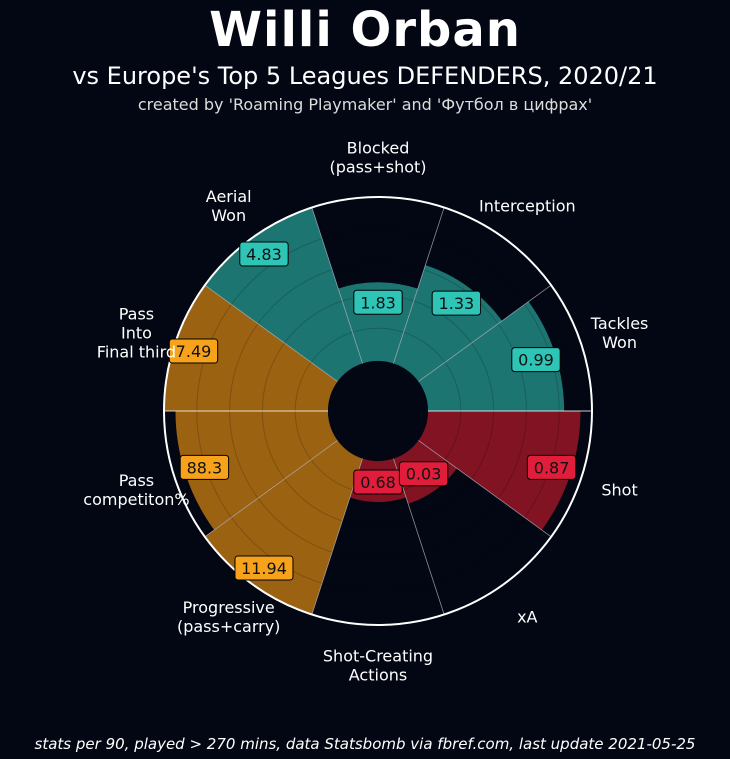 The height and width of the screenshot is (759, 730). Describe the element at coordinates (377, 167) in the screenshot. I see `category-label-line: (pass+shot)` at that location.